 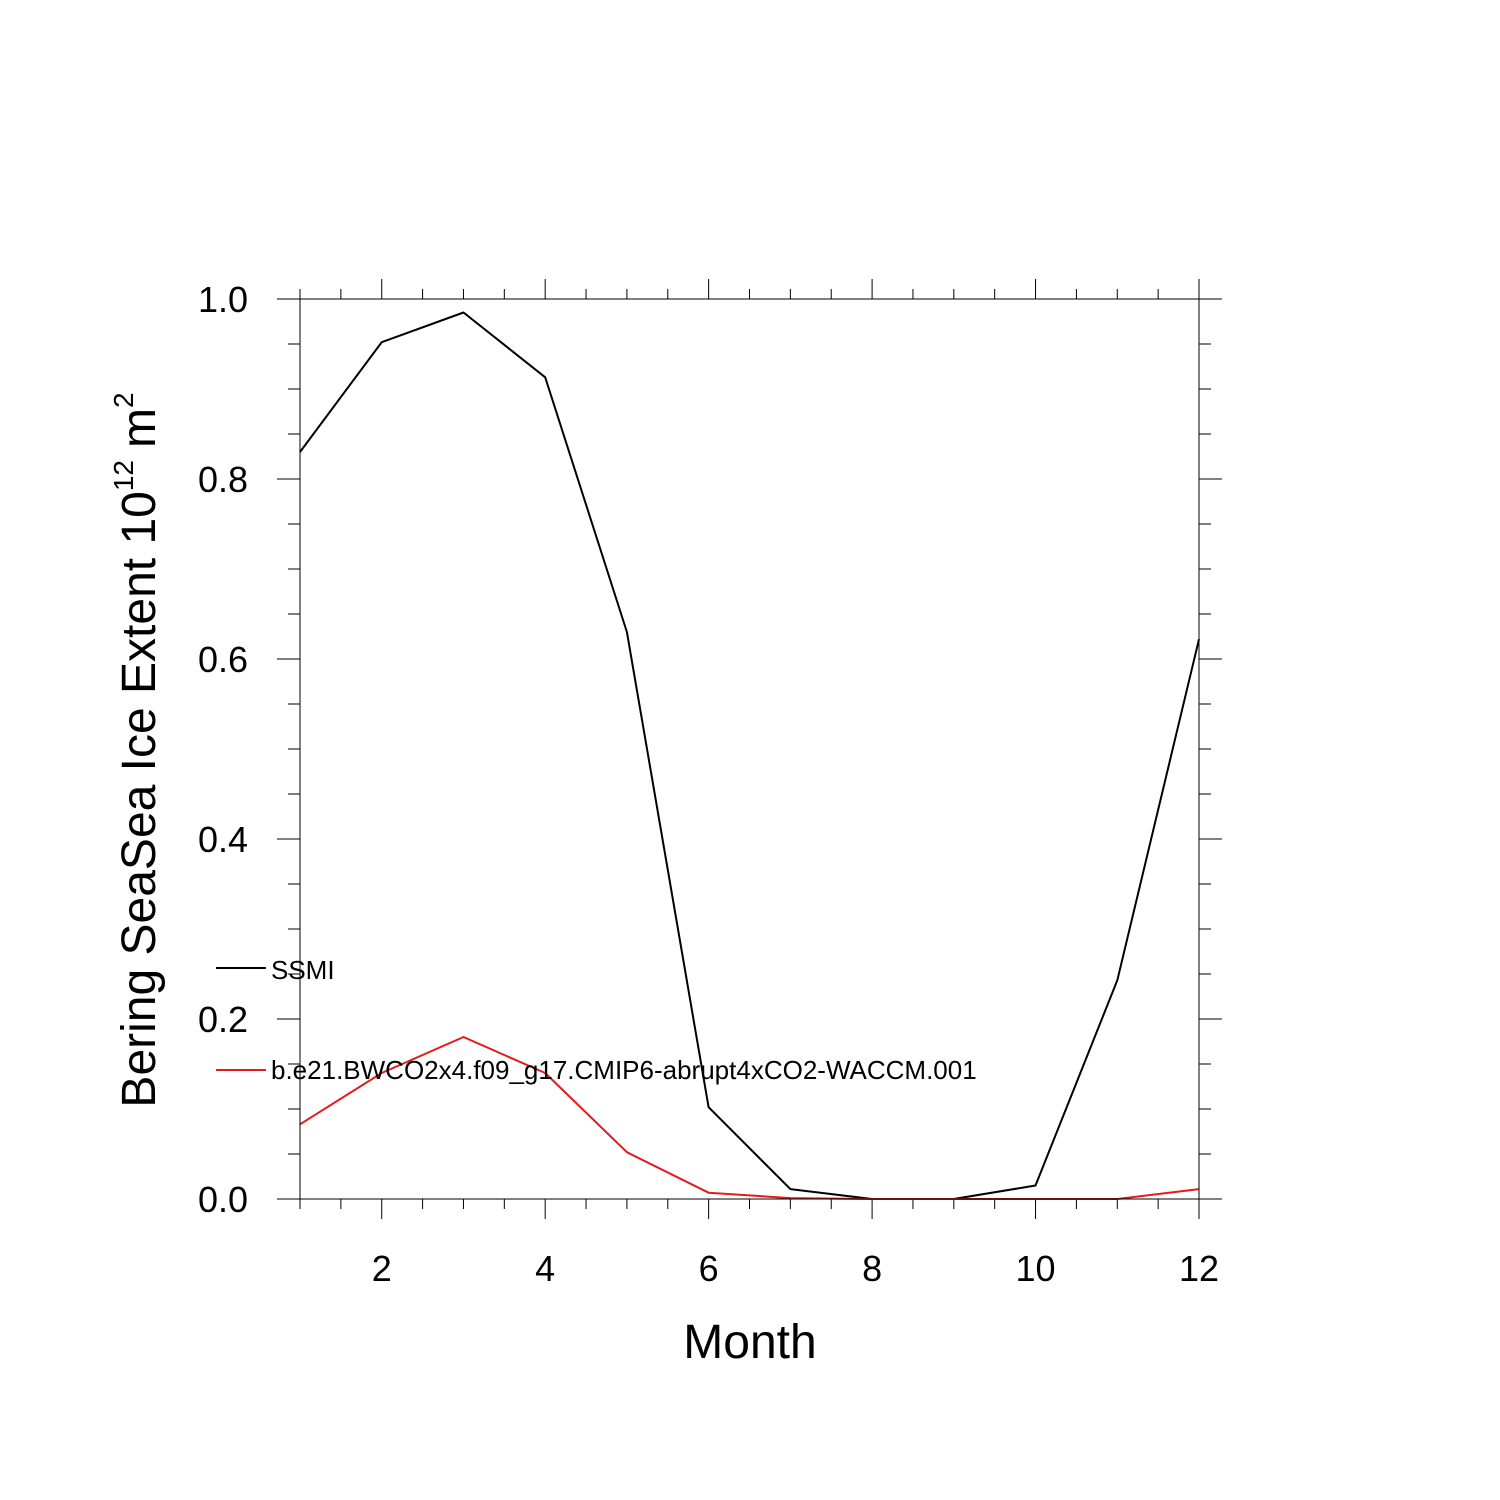 What do you see at coordinates (223, 659) in the screenshot?
I see `y-tick-label: 0.6` at bounding box center [223, 659].